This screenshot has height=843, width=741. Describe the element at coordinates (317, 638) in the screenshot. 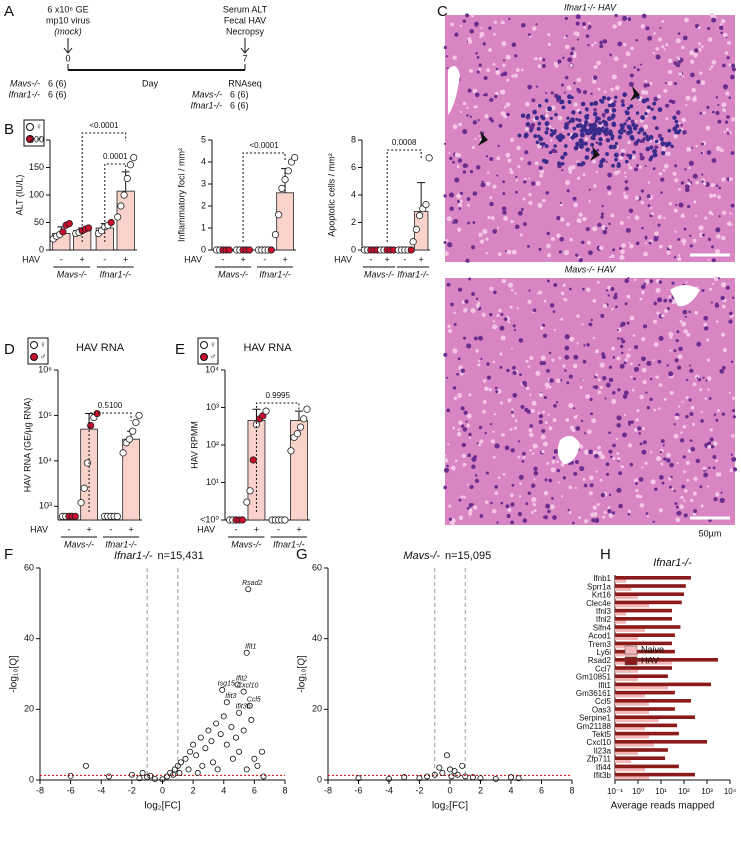

I see `y-tick-label: 40` at that location.